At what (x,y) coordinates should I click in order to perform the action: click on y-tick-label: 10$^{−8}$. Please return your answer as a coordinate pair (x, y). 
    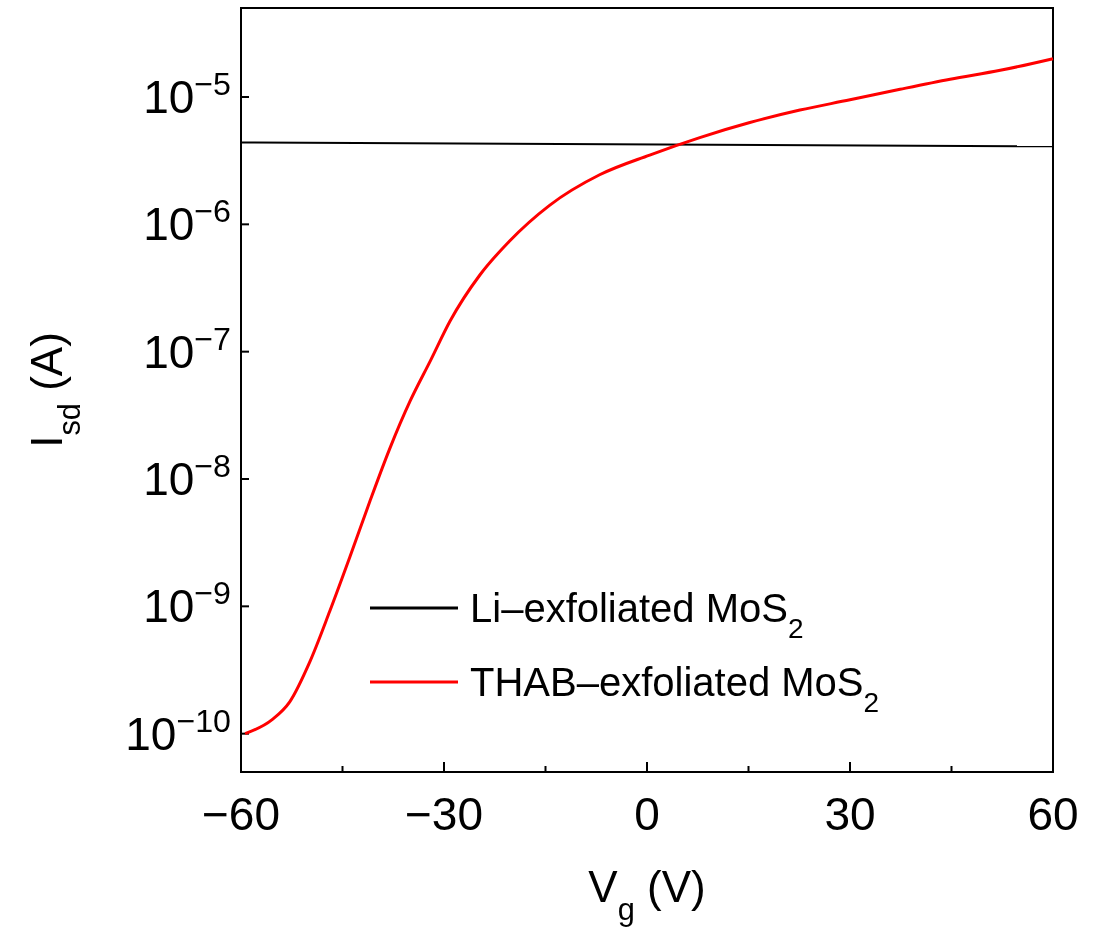
    Looking at the image, I should click on (187, 476).